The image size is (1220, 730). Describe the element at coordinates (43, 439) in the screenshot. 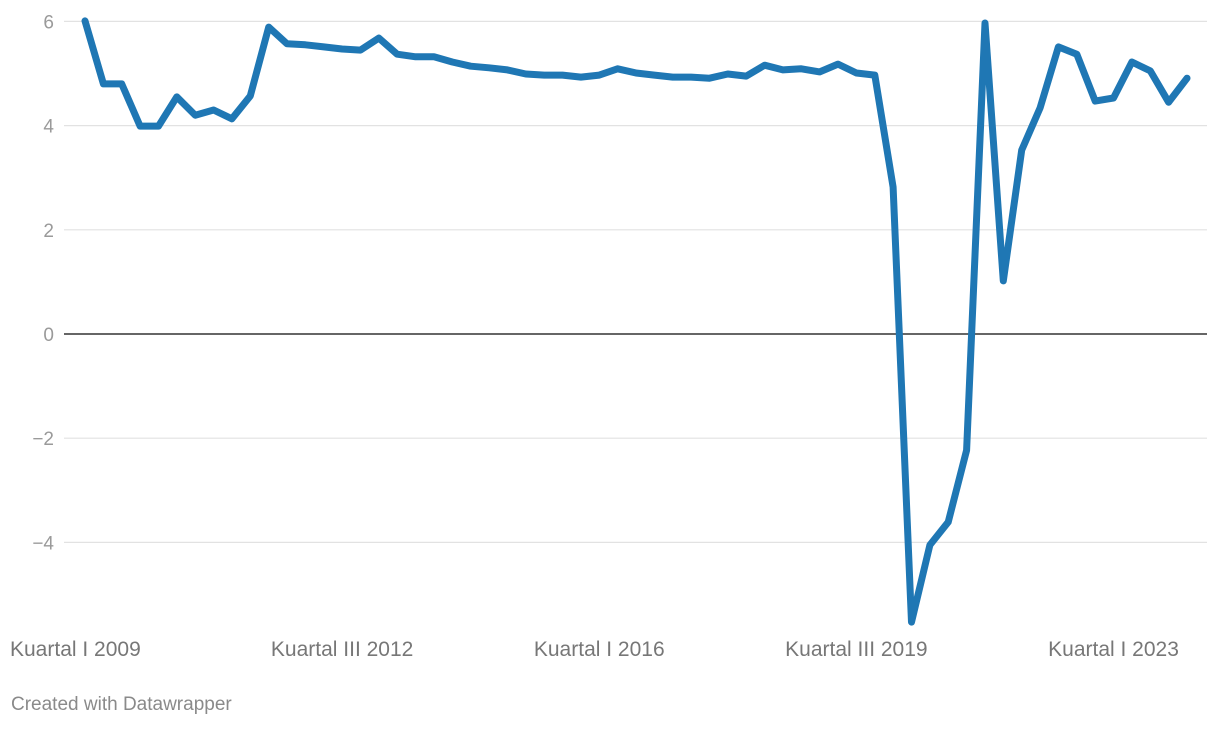

I see `y-tick-label: −2` at that location.